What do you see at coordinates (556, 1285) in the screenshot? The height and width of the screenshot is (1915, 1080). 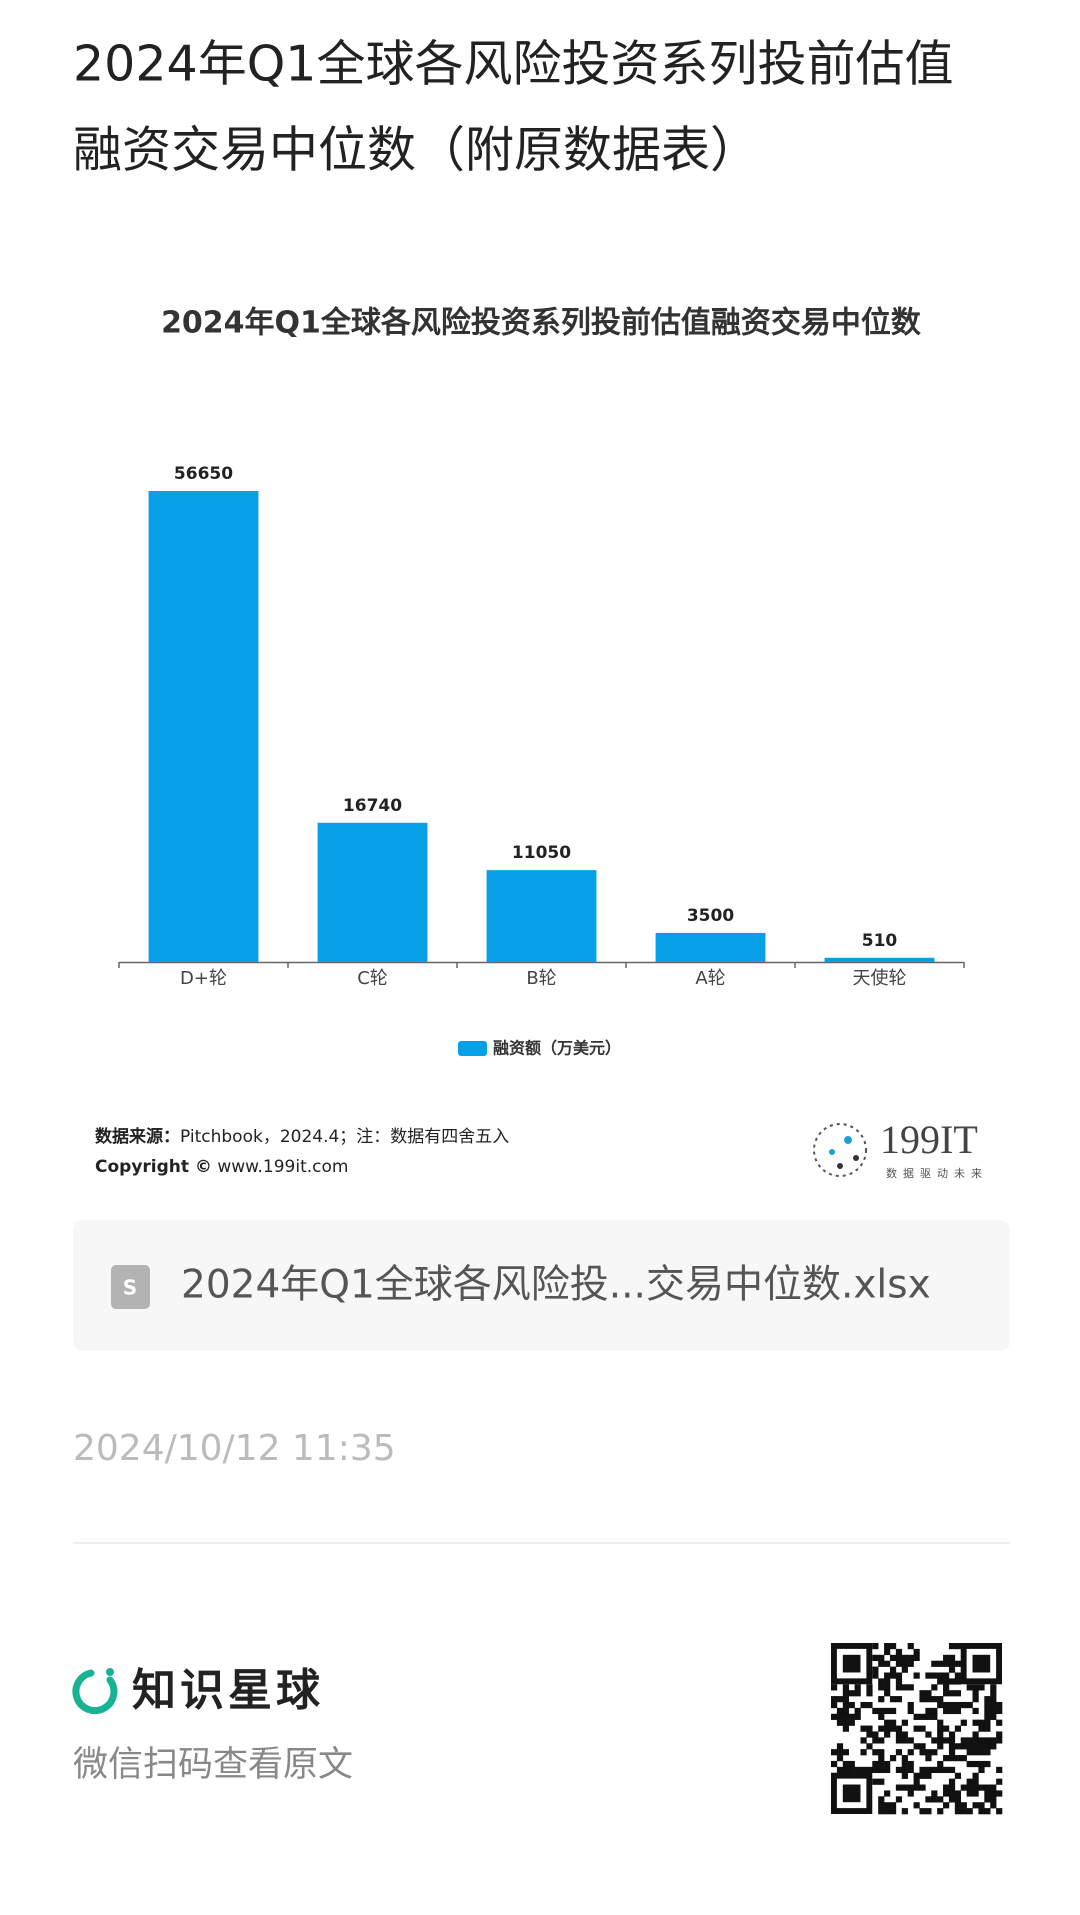 I see `attachment-name: 2024年Q1全球各风险投...交易中位数.xlsx` at bounding box center [556, 1285].